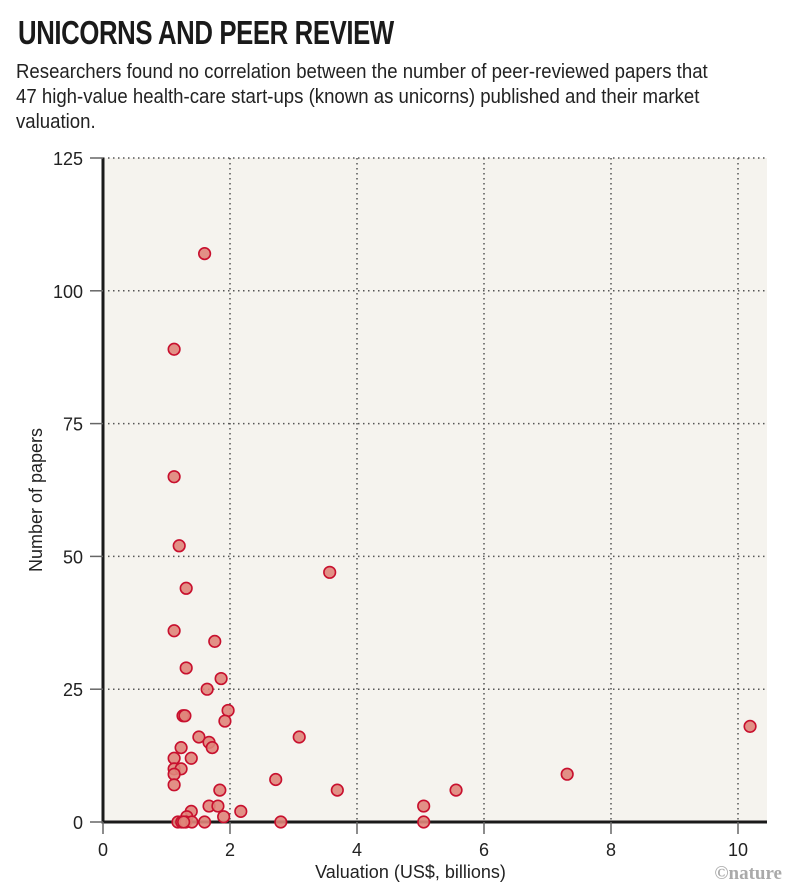 The image size is (800, 894). I want to click on y-tick-label: 0, so click(78, 823).